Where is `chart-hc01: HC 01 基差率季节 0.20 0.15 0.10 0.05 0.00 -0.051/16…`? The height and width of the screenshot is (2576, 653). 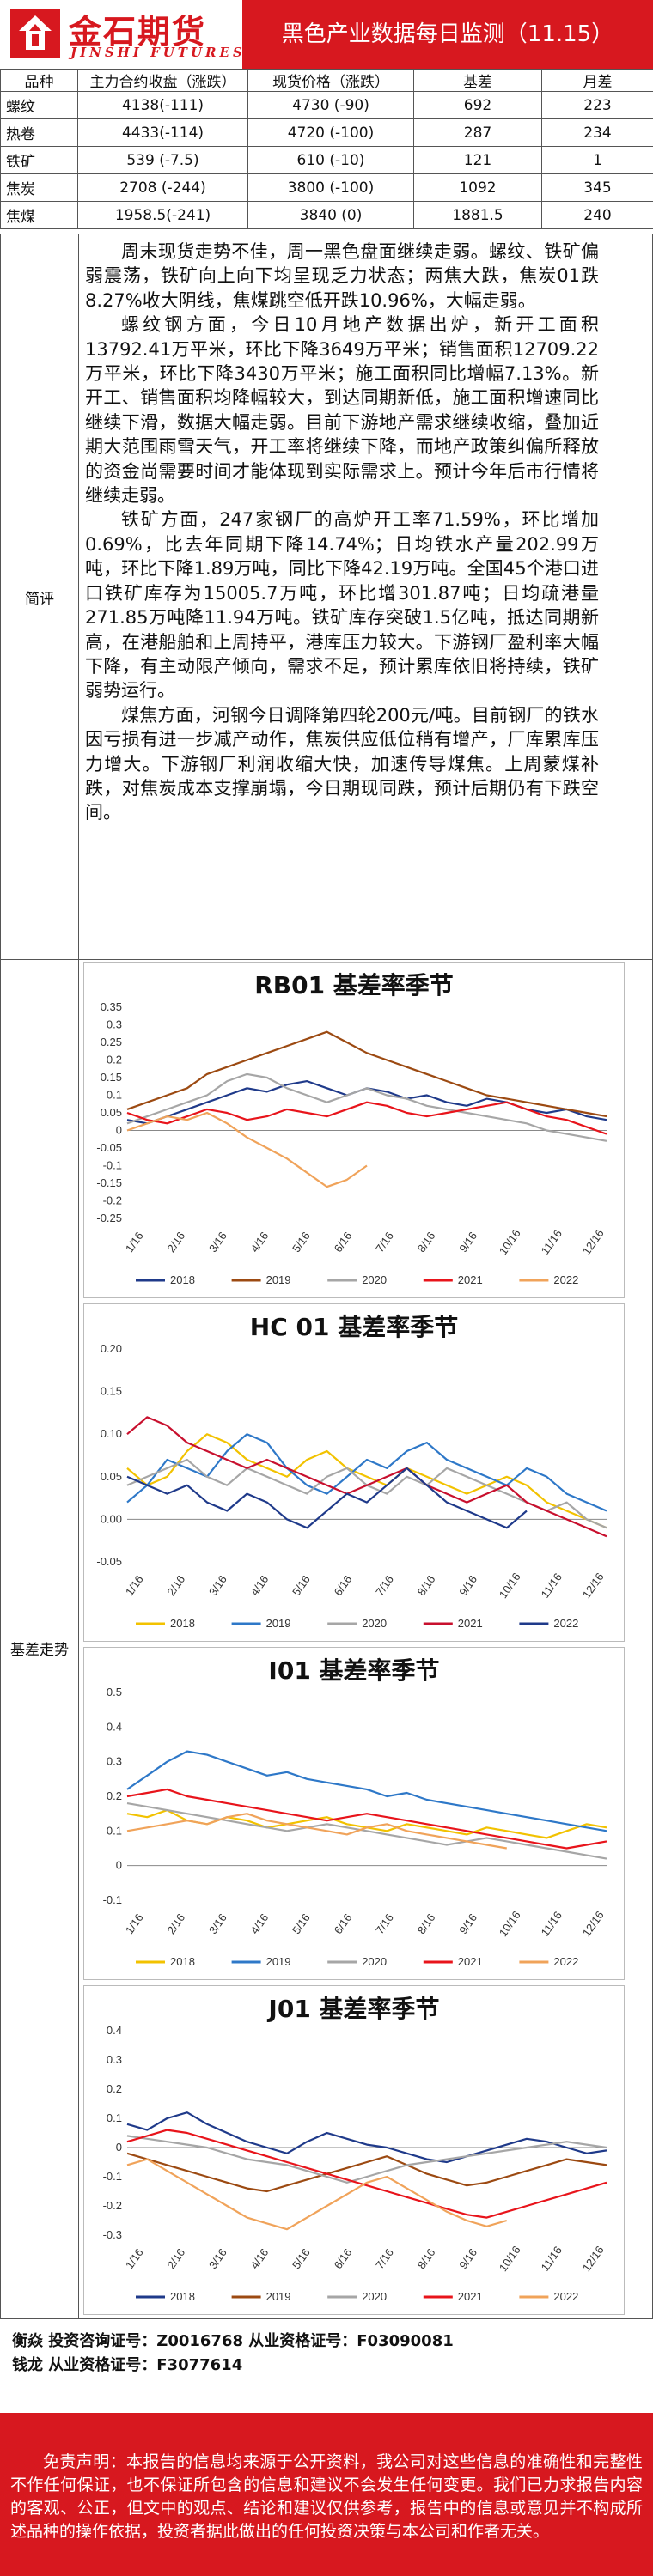
chart-hc01: HC 01 基差率季节 0.20 0.15 0.10 0.05 0.00 -0.051/16… is located at coordinates (351, 1471).